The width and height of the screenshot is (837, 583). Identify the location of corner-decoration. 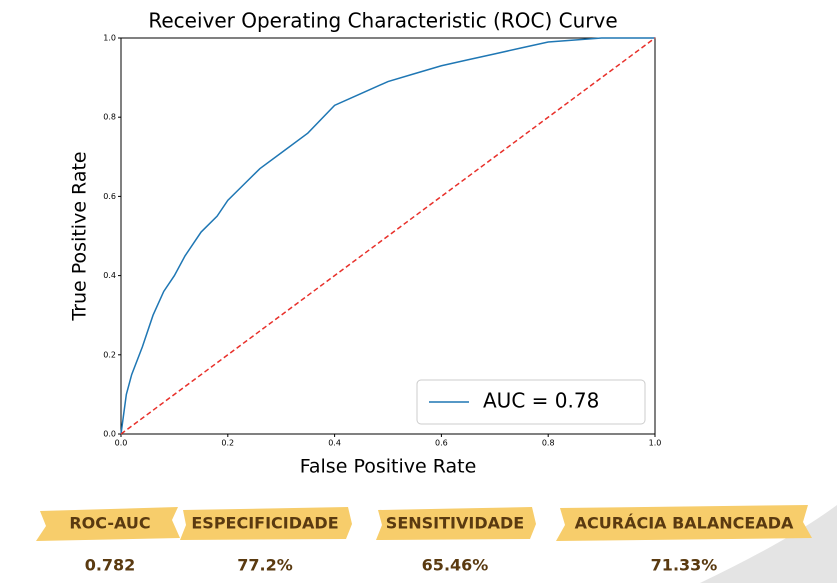
(768, 544).